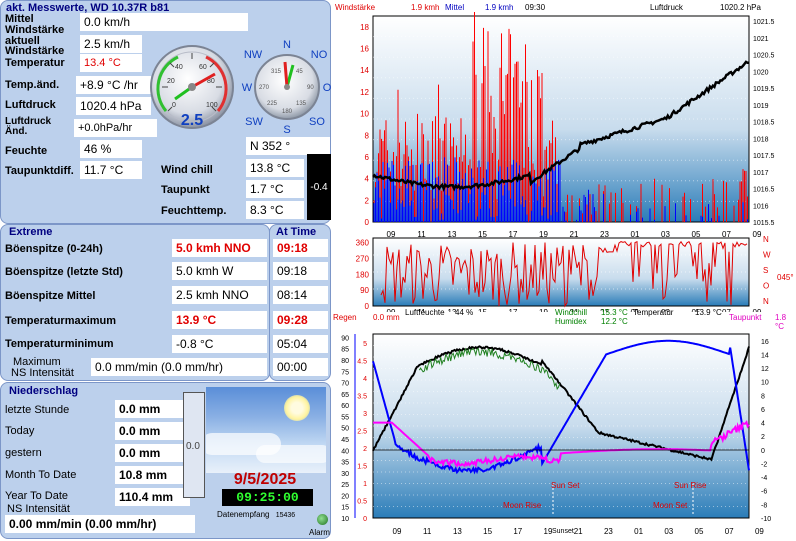  What do you see at coordinates (111, 63) in the screenshot?
I see `temperatur-value: 13.4 °C` at bounding box center [111, 63].